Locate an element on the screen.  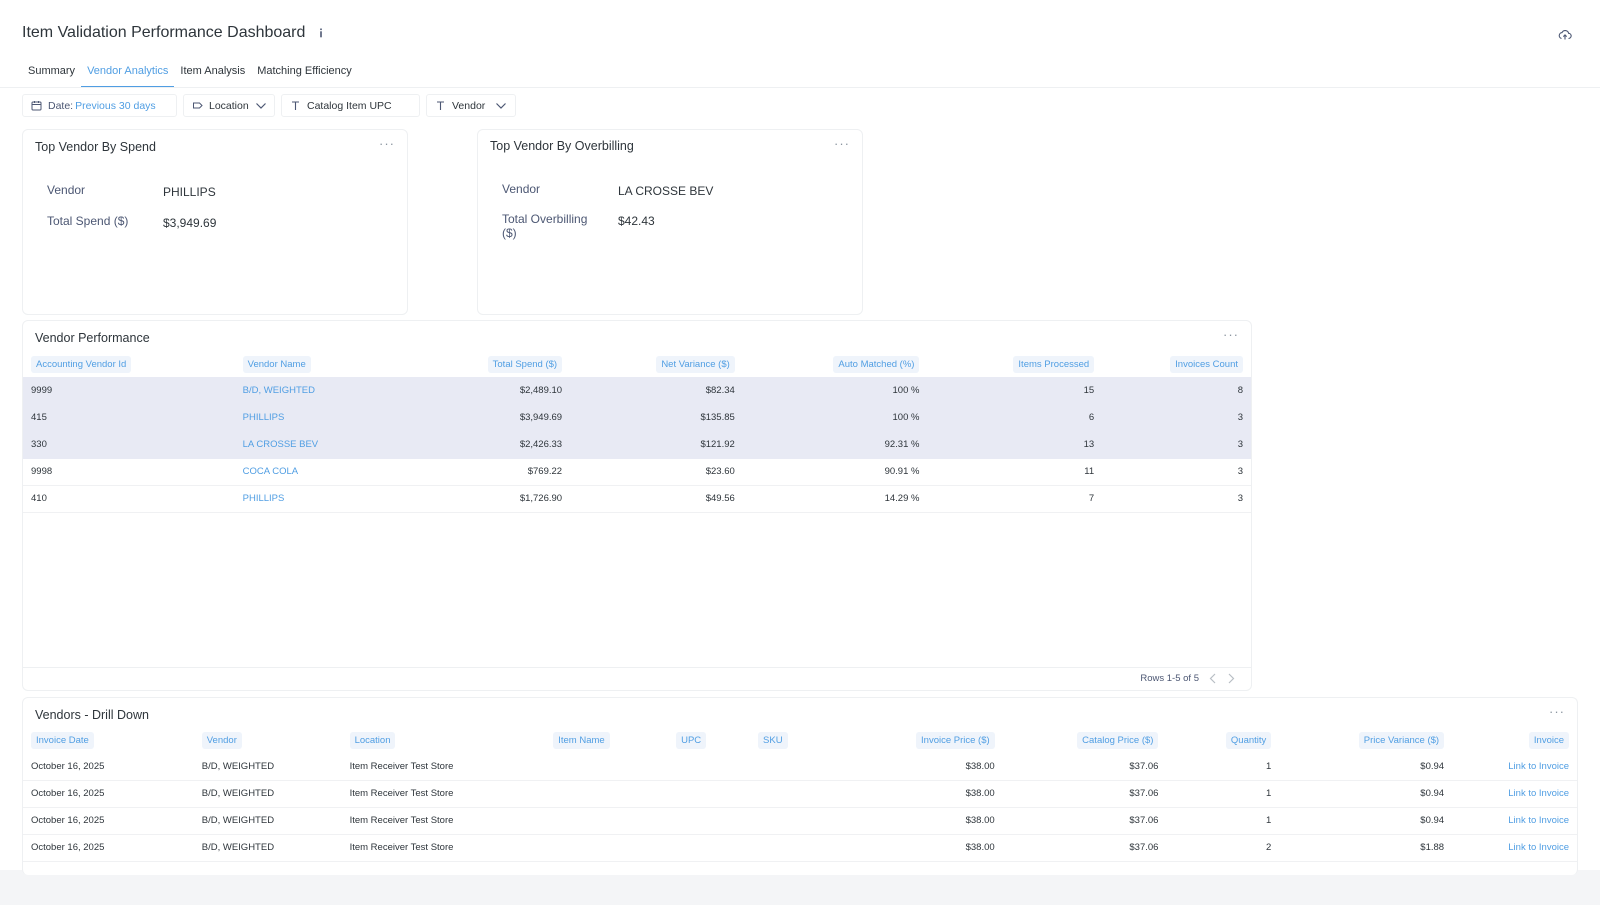
cell-items-processed: 15 is located at coordinates (1015, 391).